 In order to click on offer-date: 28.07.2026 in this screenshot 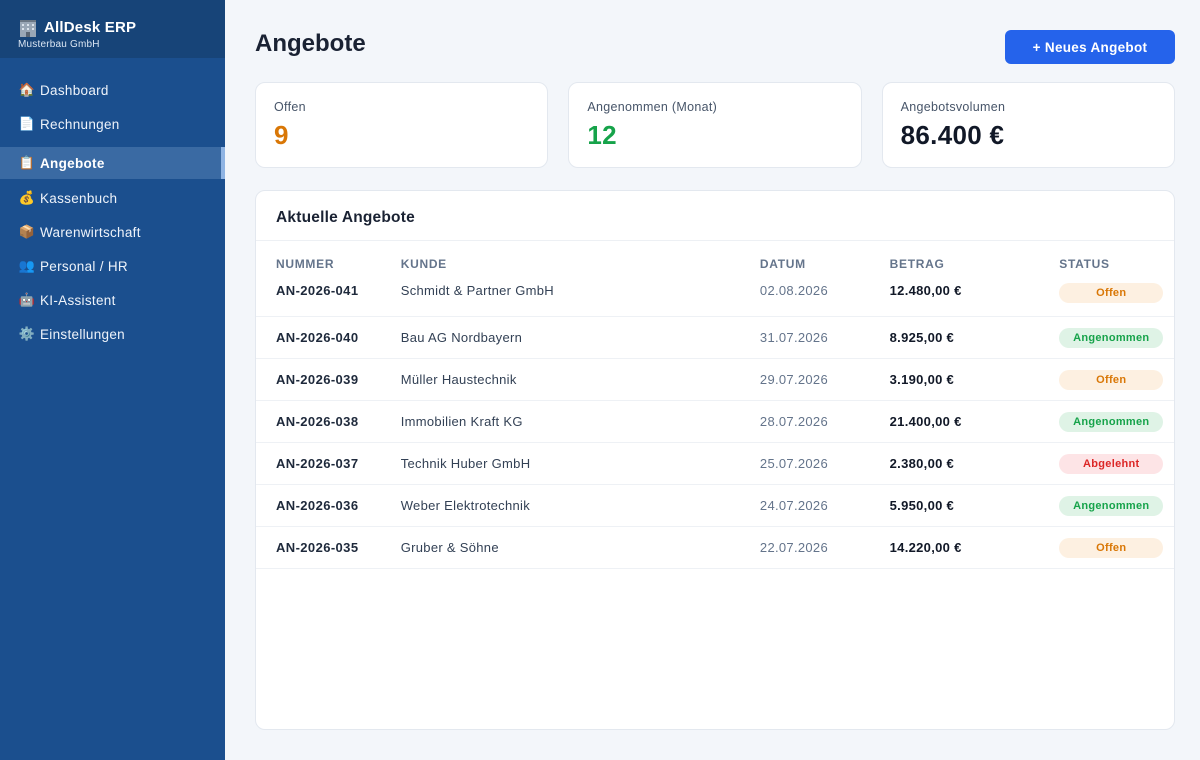, I will do `click(793, 421)`.